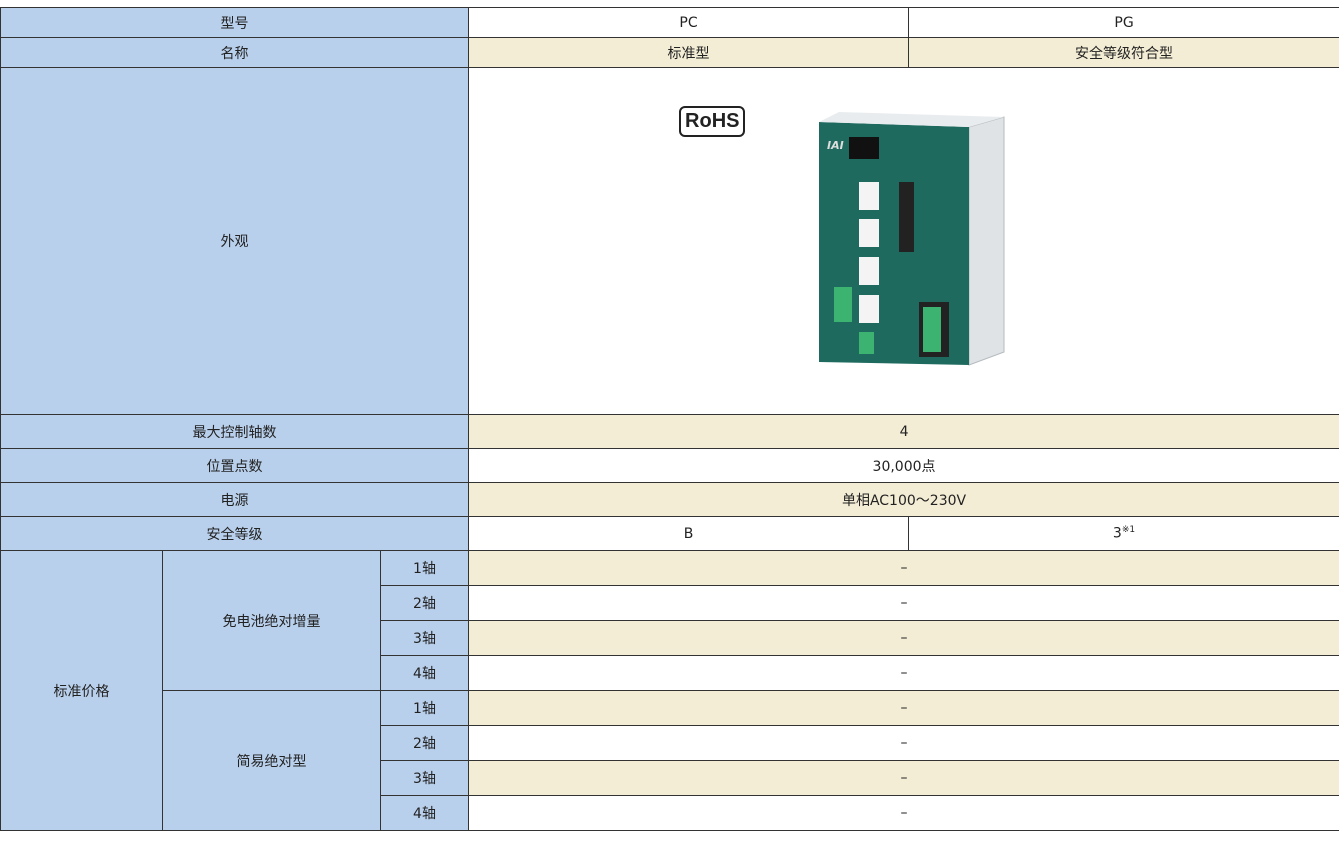 The image size is (1339, 843). I want to click on row: 电源 单相AC100～230V, so click(670, 500).